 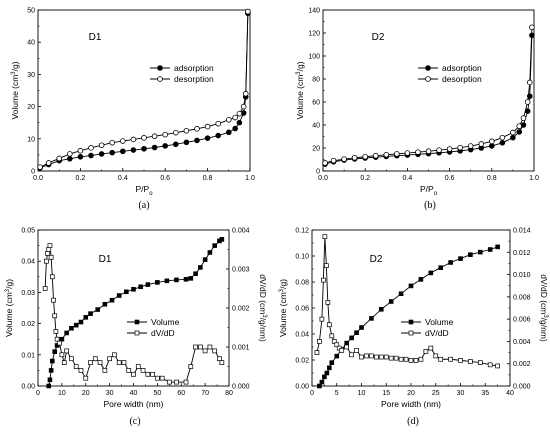 I want to click on plot-frame, so click(x=428, y=90).